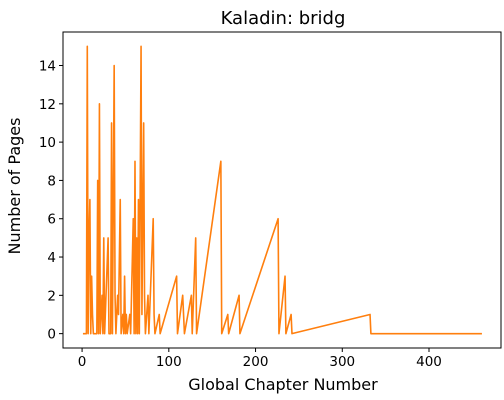 This screenshot has width=504, height=400. I want to click on y-tick-label: 6, so click(51, 220).